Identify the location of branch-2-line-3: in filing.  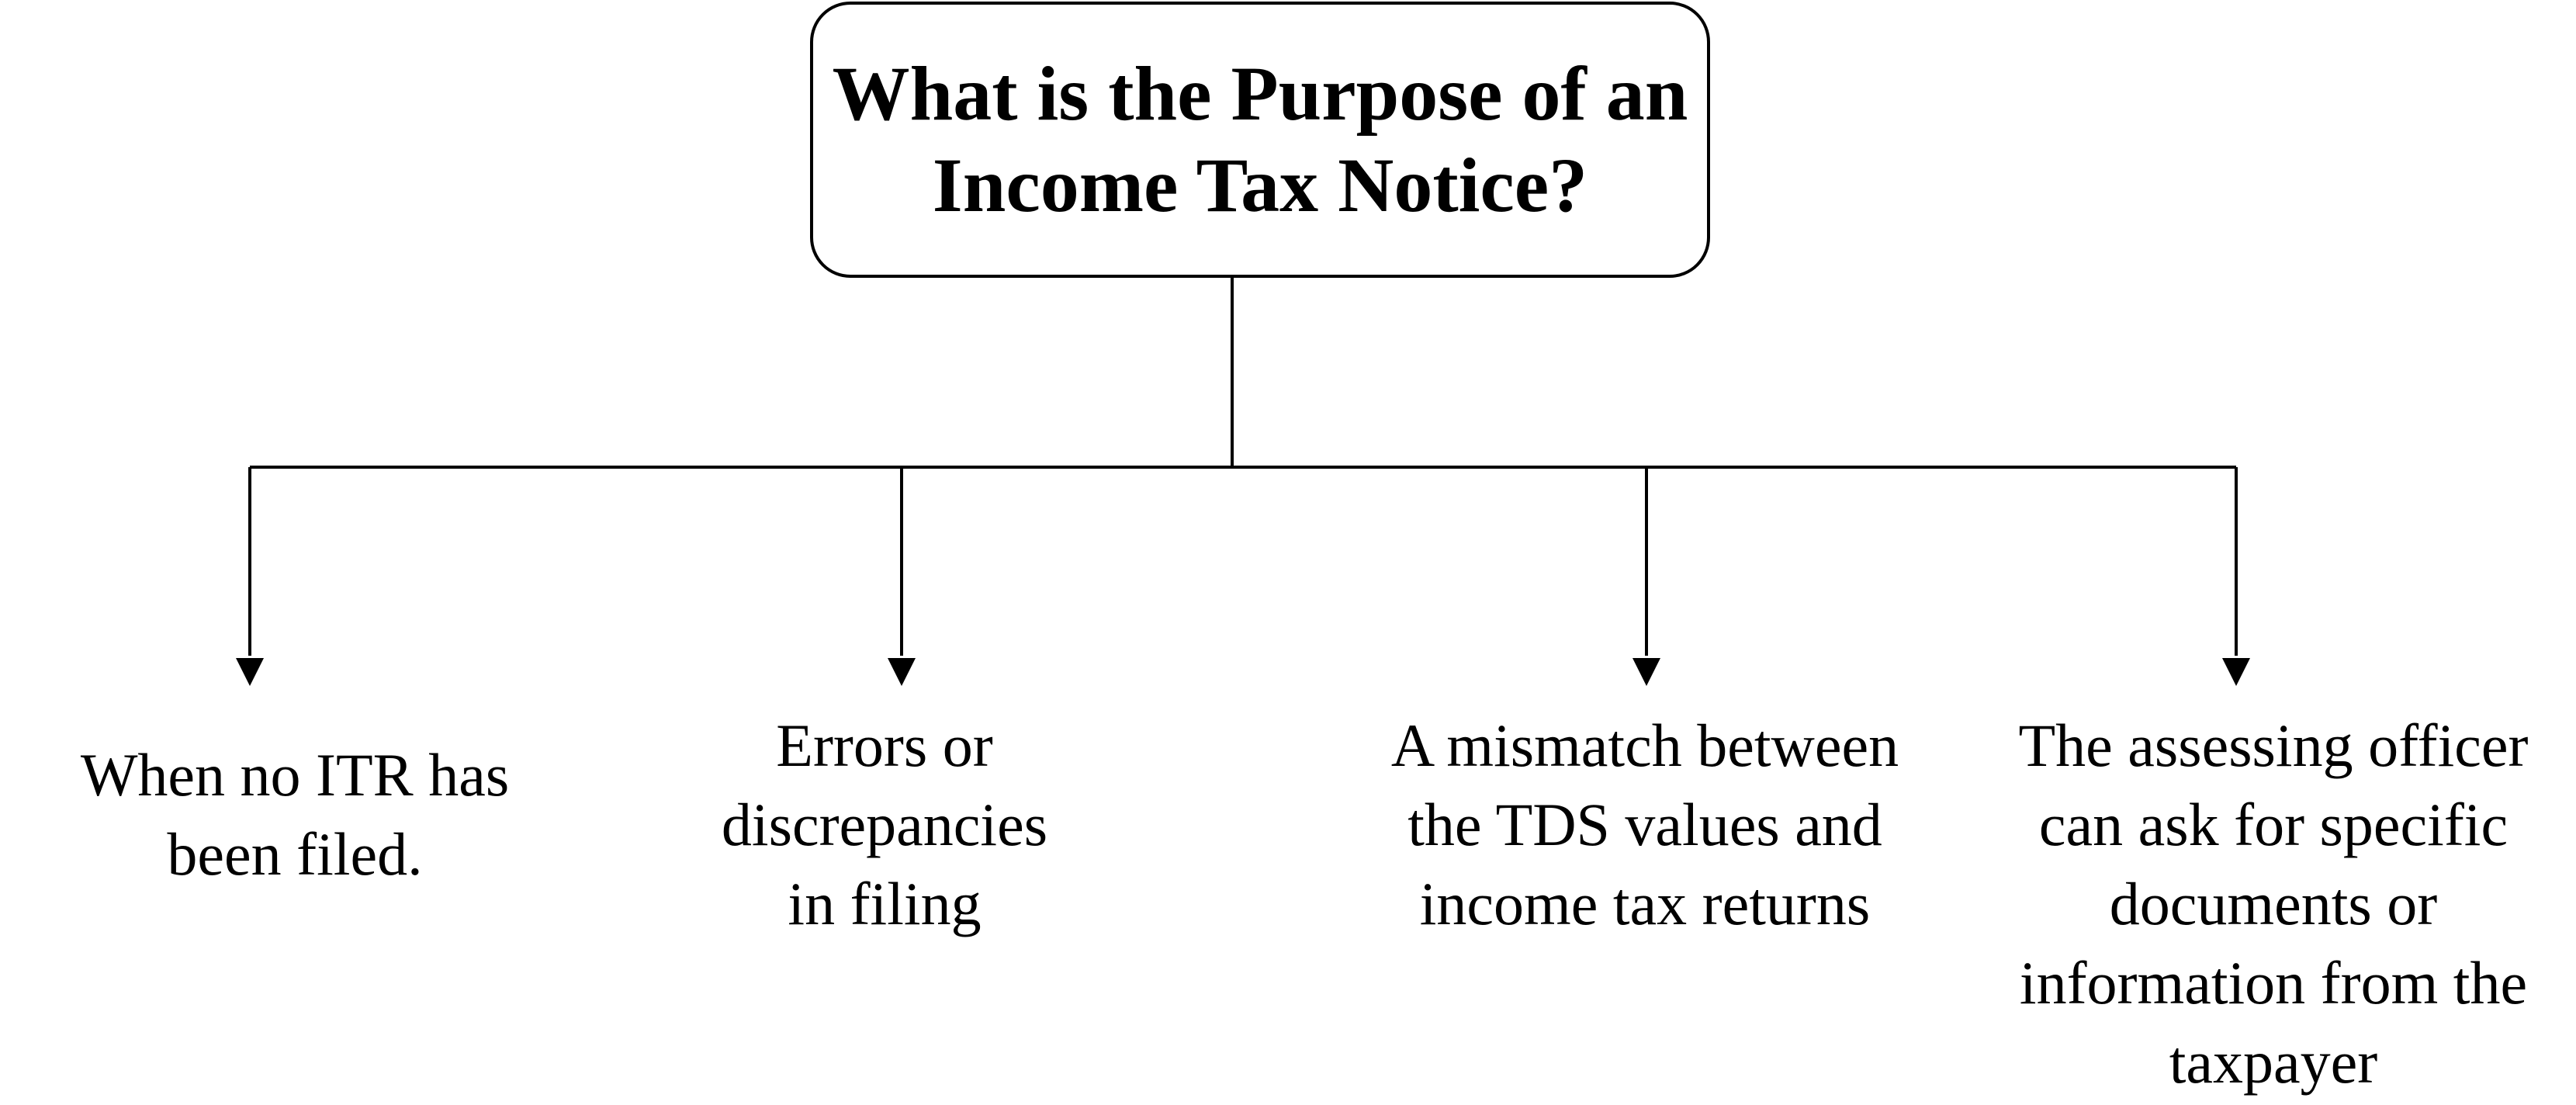
(885, 904).